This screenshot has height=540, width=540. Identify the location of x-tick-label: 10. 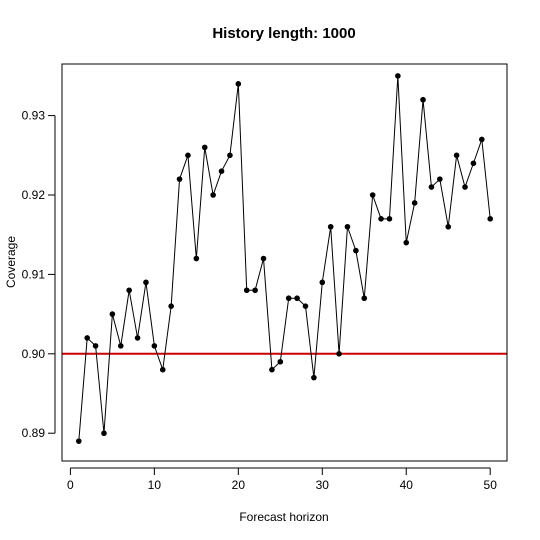
(155, 485).